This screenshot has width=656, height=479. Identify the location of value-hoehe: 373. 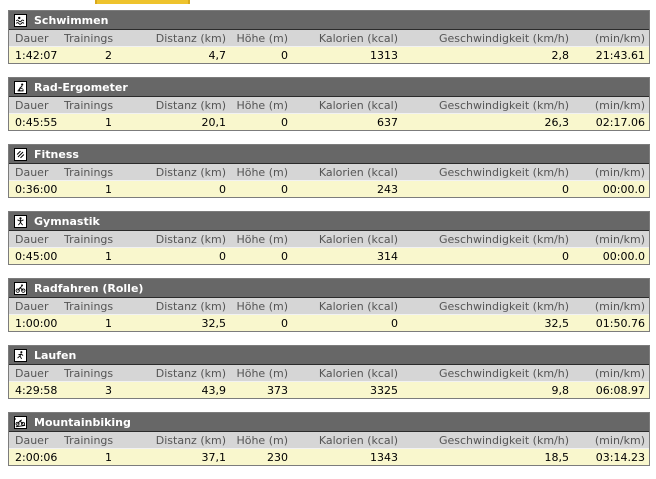
(277, 390).